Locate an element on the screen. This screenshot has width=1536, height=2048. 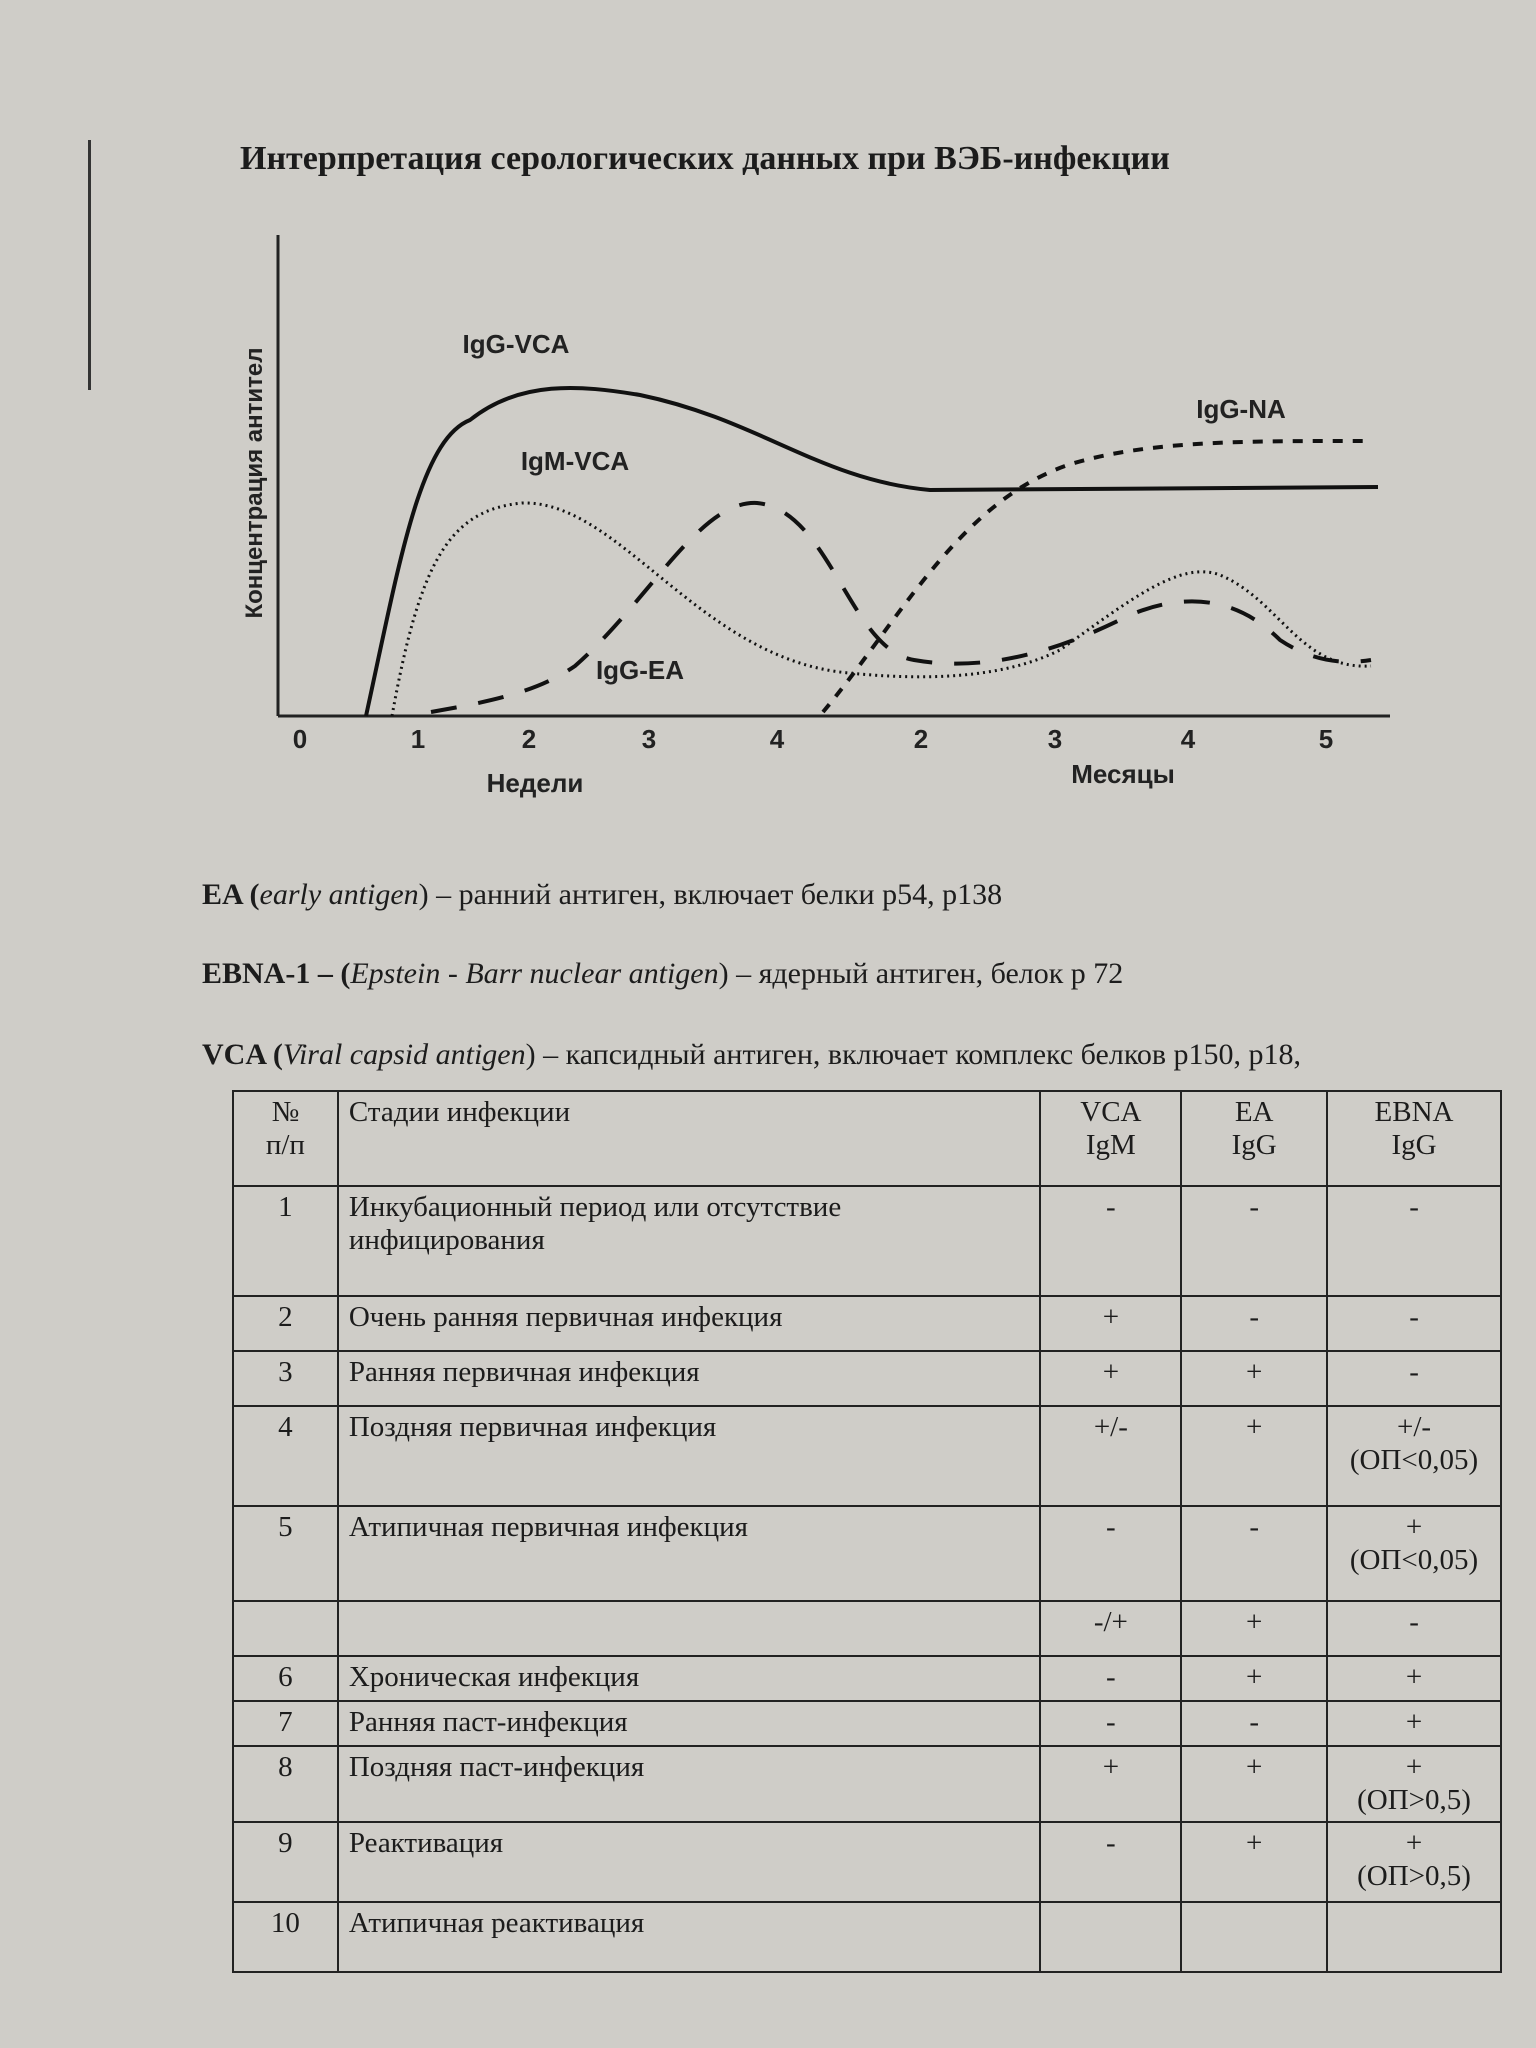
x-tick-label: 5 is located at coordinates (1326, 739).